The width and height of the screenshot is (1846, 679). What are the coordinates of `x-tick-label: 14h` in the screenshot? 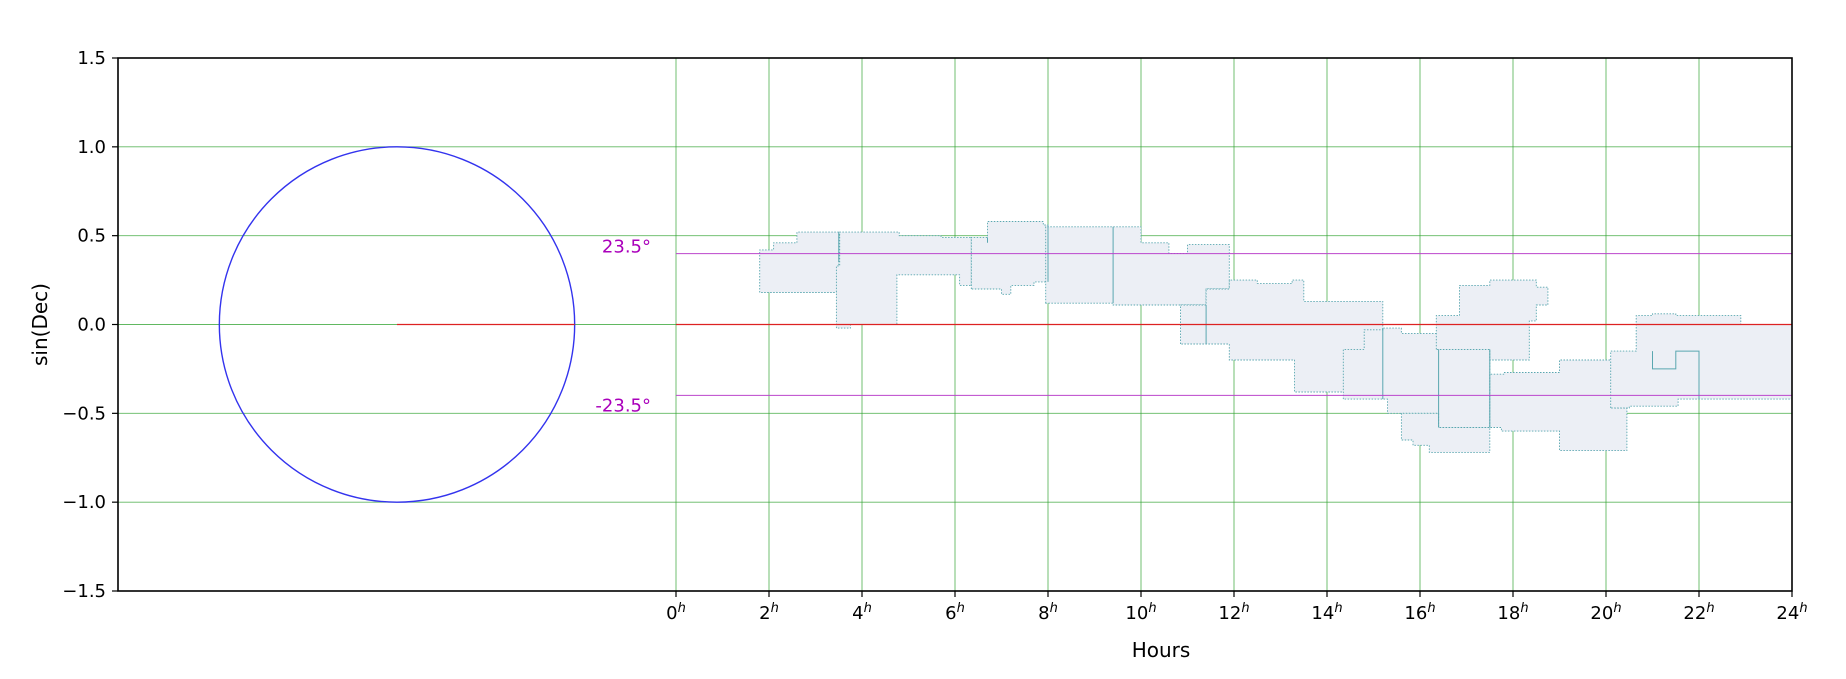 It's located at (1326, 612).